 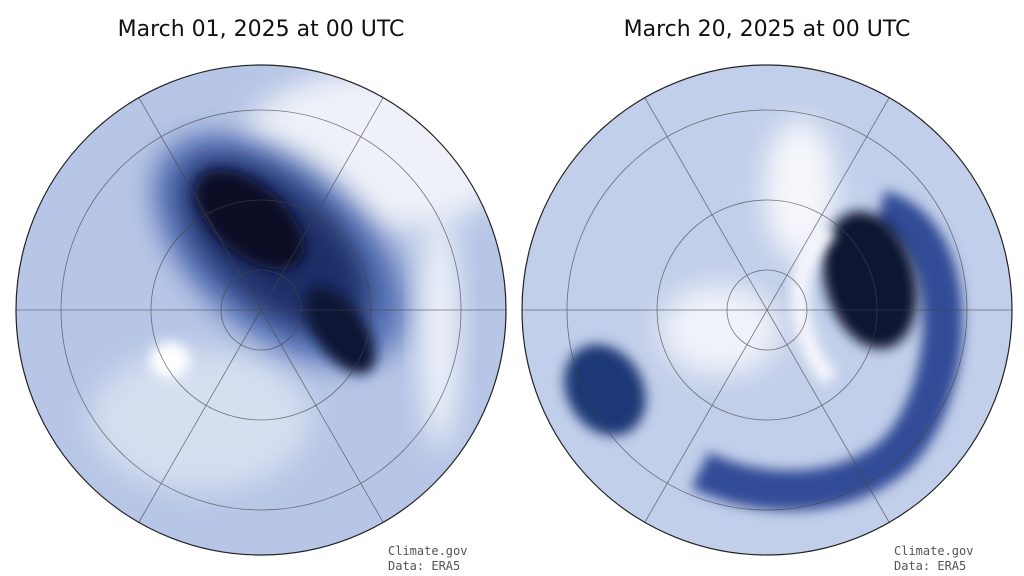 What do you see at coordinates (767, 29) in the screenshot?
I see `map-title: March 20, 2025 at 00 UTC` at bounding box center [767, 29].